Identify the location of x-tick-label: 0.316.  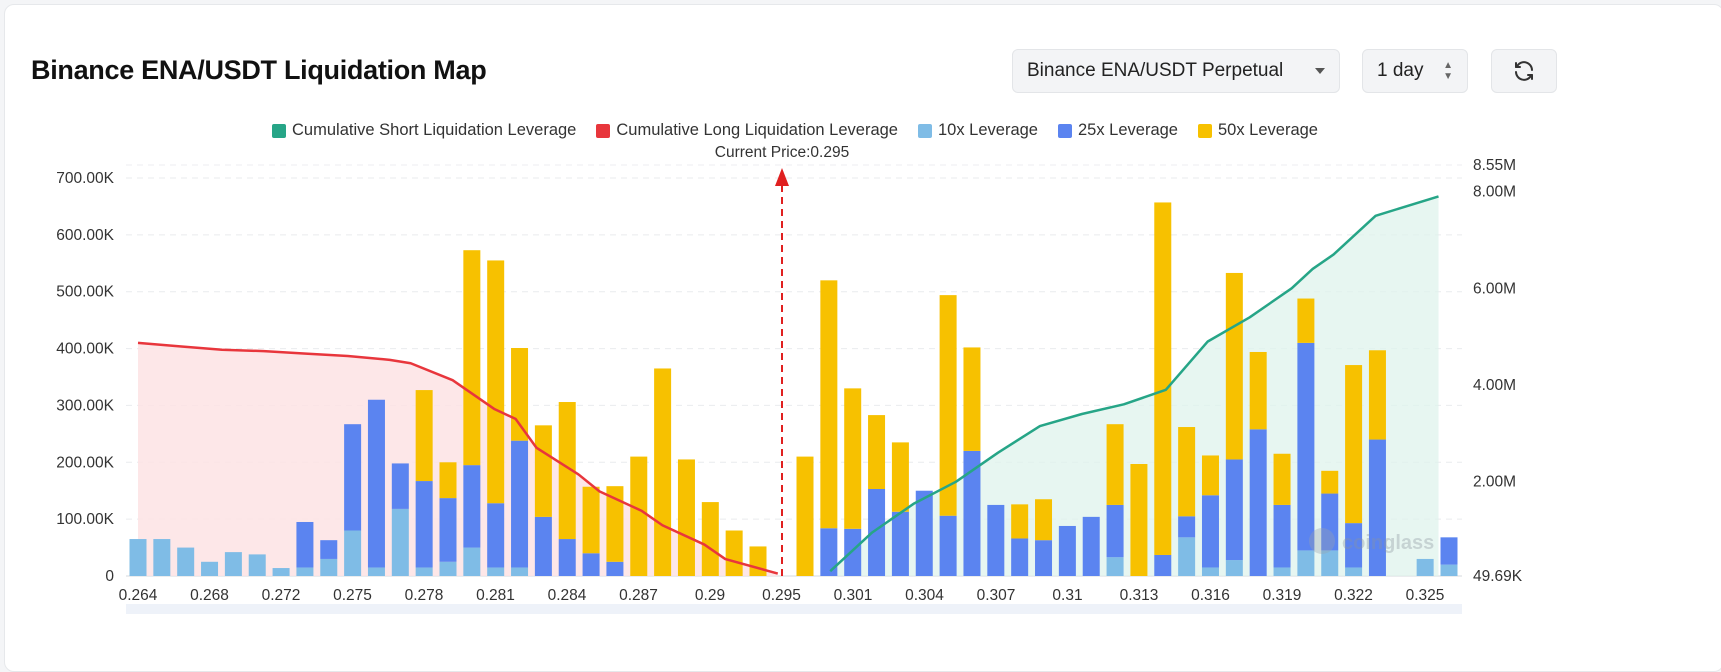
(1210, 595).